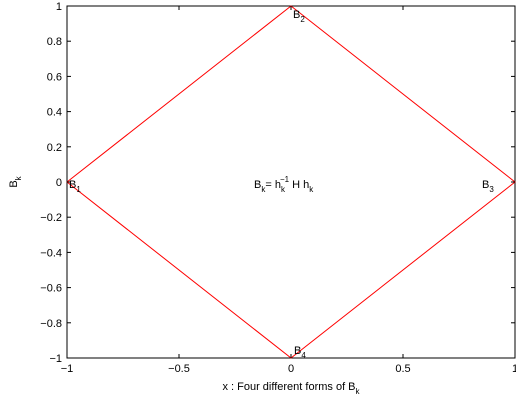 The width and height of the screenshot is (516, 405). What do you see at coordinates (179, 369) in the screenshot?
I see `x-tick-label: −0.5` at bounding box center [179, 369].